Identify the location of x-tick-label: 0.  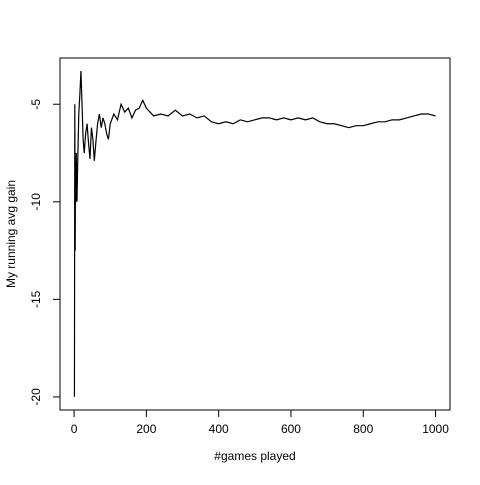
(74, 429).